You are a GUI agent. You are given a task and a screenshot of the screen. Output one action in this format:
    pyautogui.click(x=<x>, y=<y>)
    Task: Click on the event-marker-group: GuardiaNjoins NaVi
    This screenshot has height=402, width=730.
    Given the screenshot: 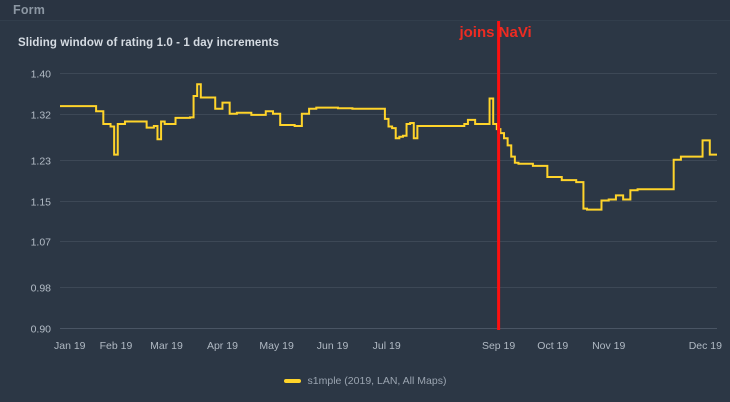 What is the action you would take?
    pyautogui.click(x=495, y=175)
    